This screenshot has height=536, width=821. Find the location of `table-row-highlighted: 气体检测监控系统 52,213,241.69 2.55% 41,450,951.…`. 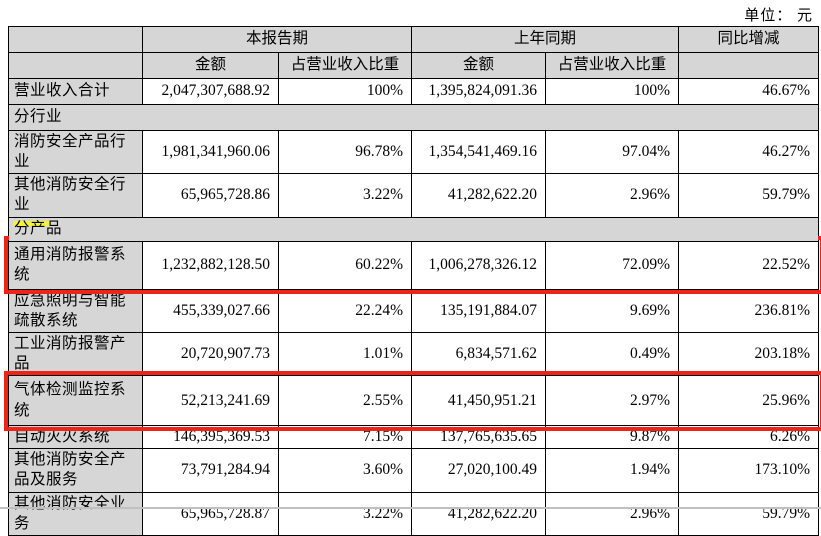

table-row-highlighted: 气体检测监控系统 52,213,241.69 2.55% 41,450,951.… is located at coordinates (412, 400).